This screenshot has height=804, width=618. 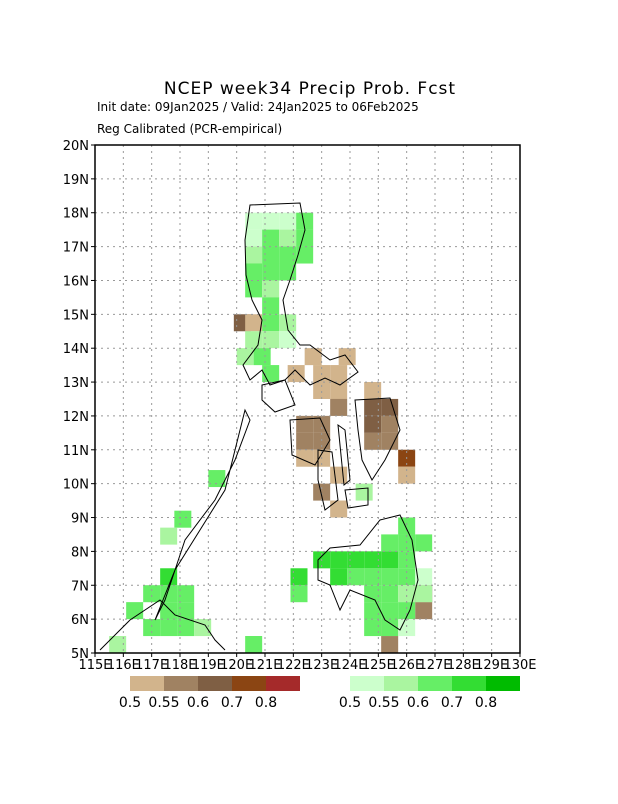 What do you see at coordinates (80, 552) in the screenshot?
I see `y-tick-label: 8N` at bounding box center [80, 552].